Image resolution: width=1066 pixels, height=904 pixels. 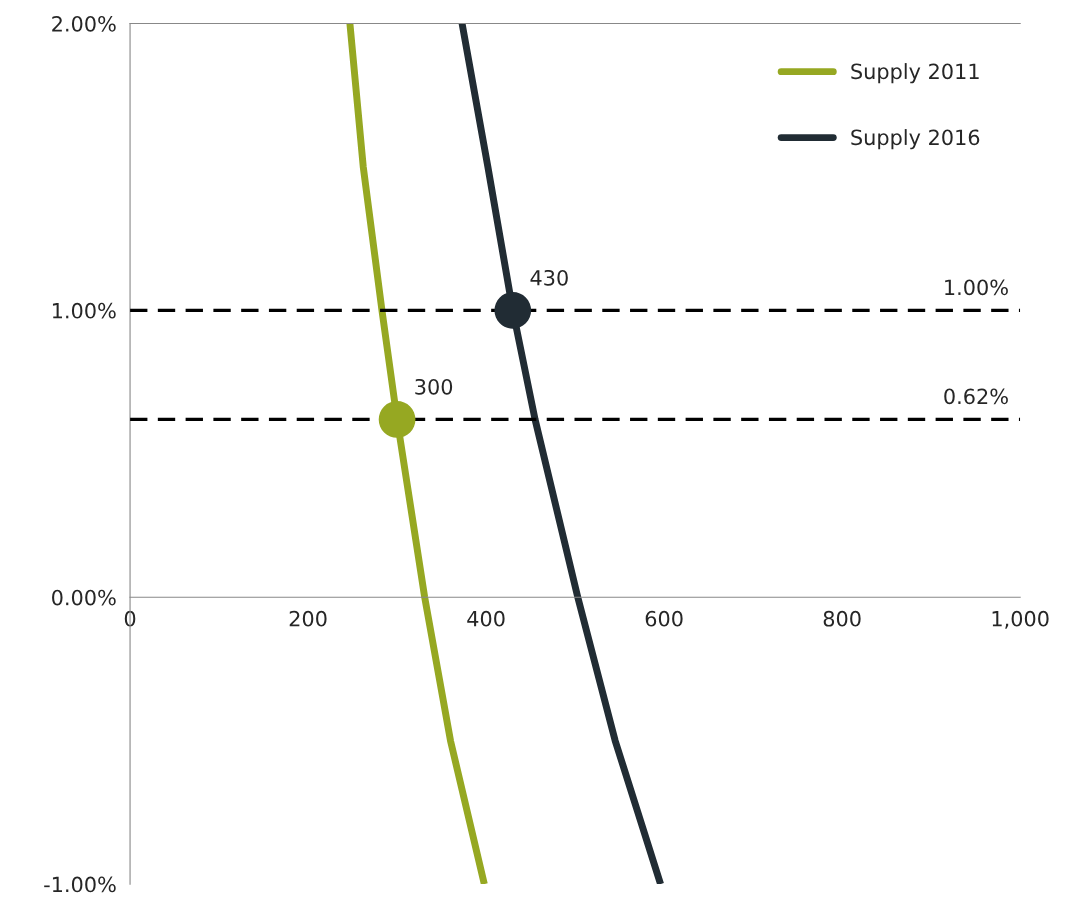 What do you see at coordinates (486, 618) in the screenshot?
I see `x-tick-label: 400` at bounding box center [486, 618].